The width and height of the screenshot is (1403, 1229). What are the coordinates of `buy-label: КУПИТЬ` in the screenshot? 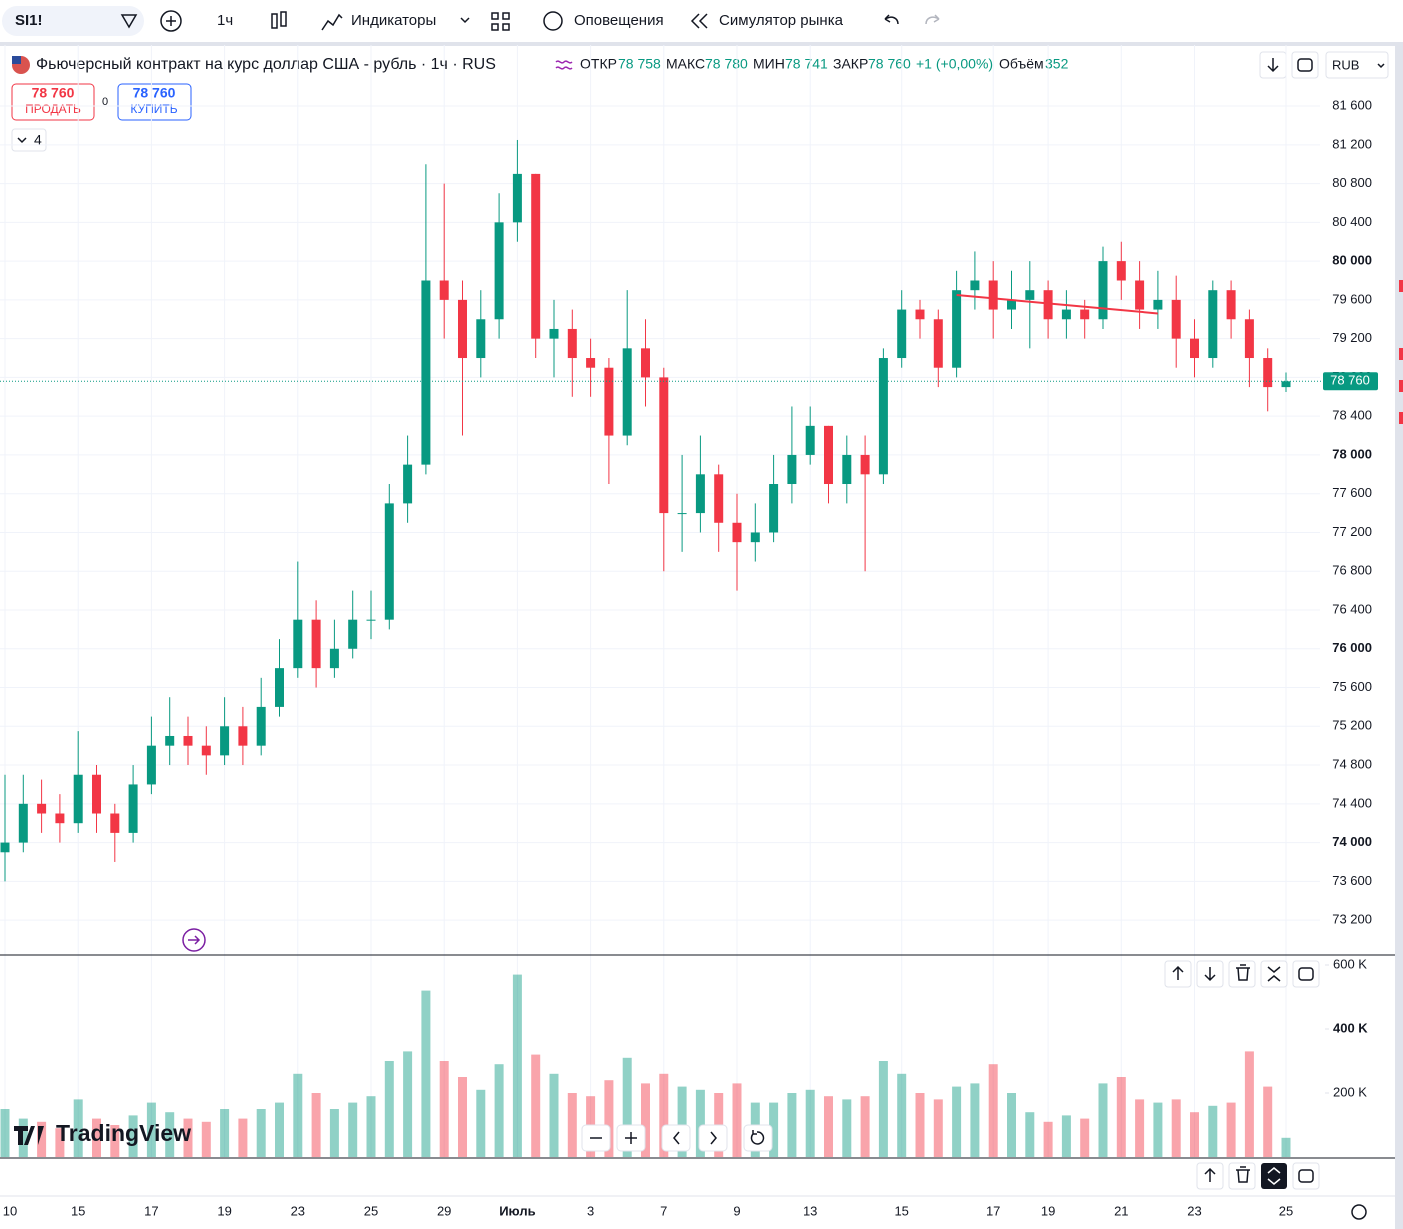 It's located at (153, 109).